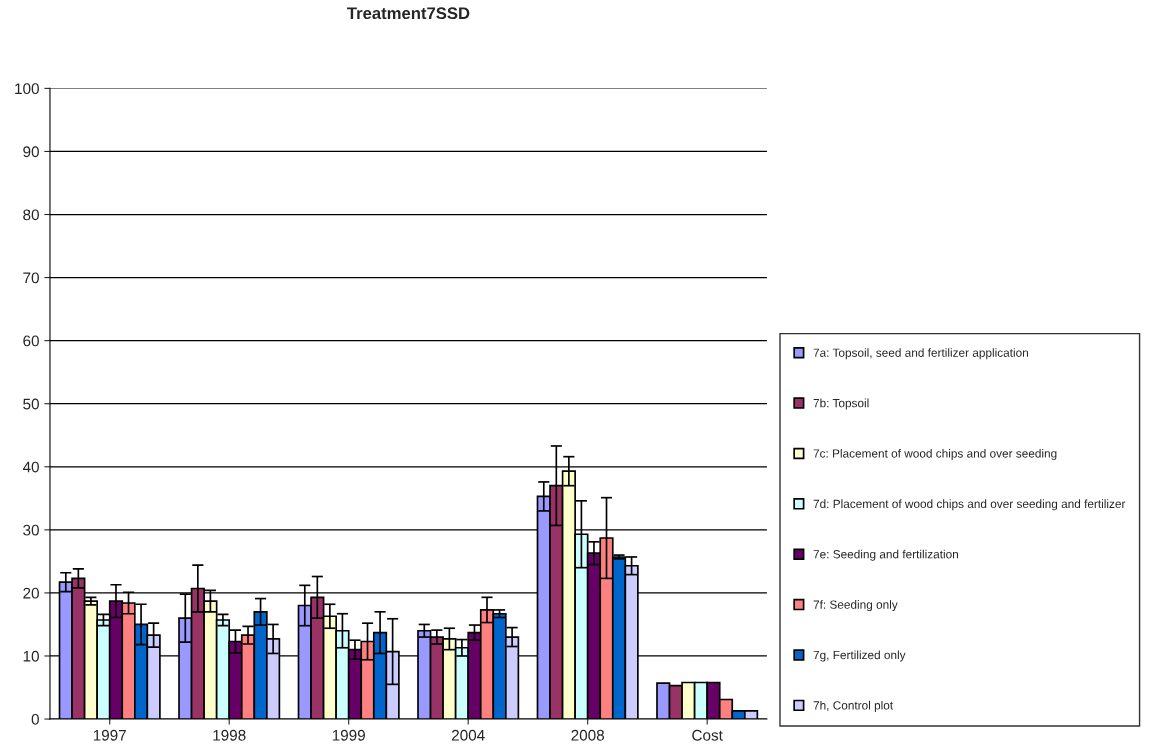 The height and width of the screenshot is (749, 1162). What do you see at coordinates (35, 719) in the screenshot?
I see `y-tick-label: 0` at bounding box center [35, 719].